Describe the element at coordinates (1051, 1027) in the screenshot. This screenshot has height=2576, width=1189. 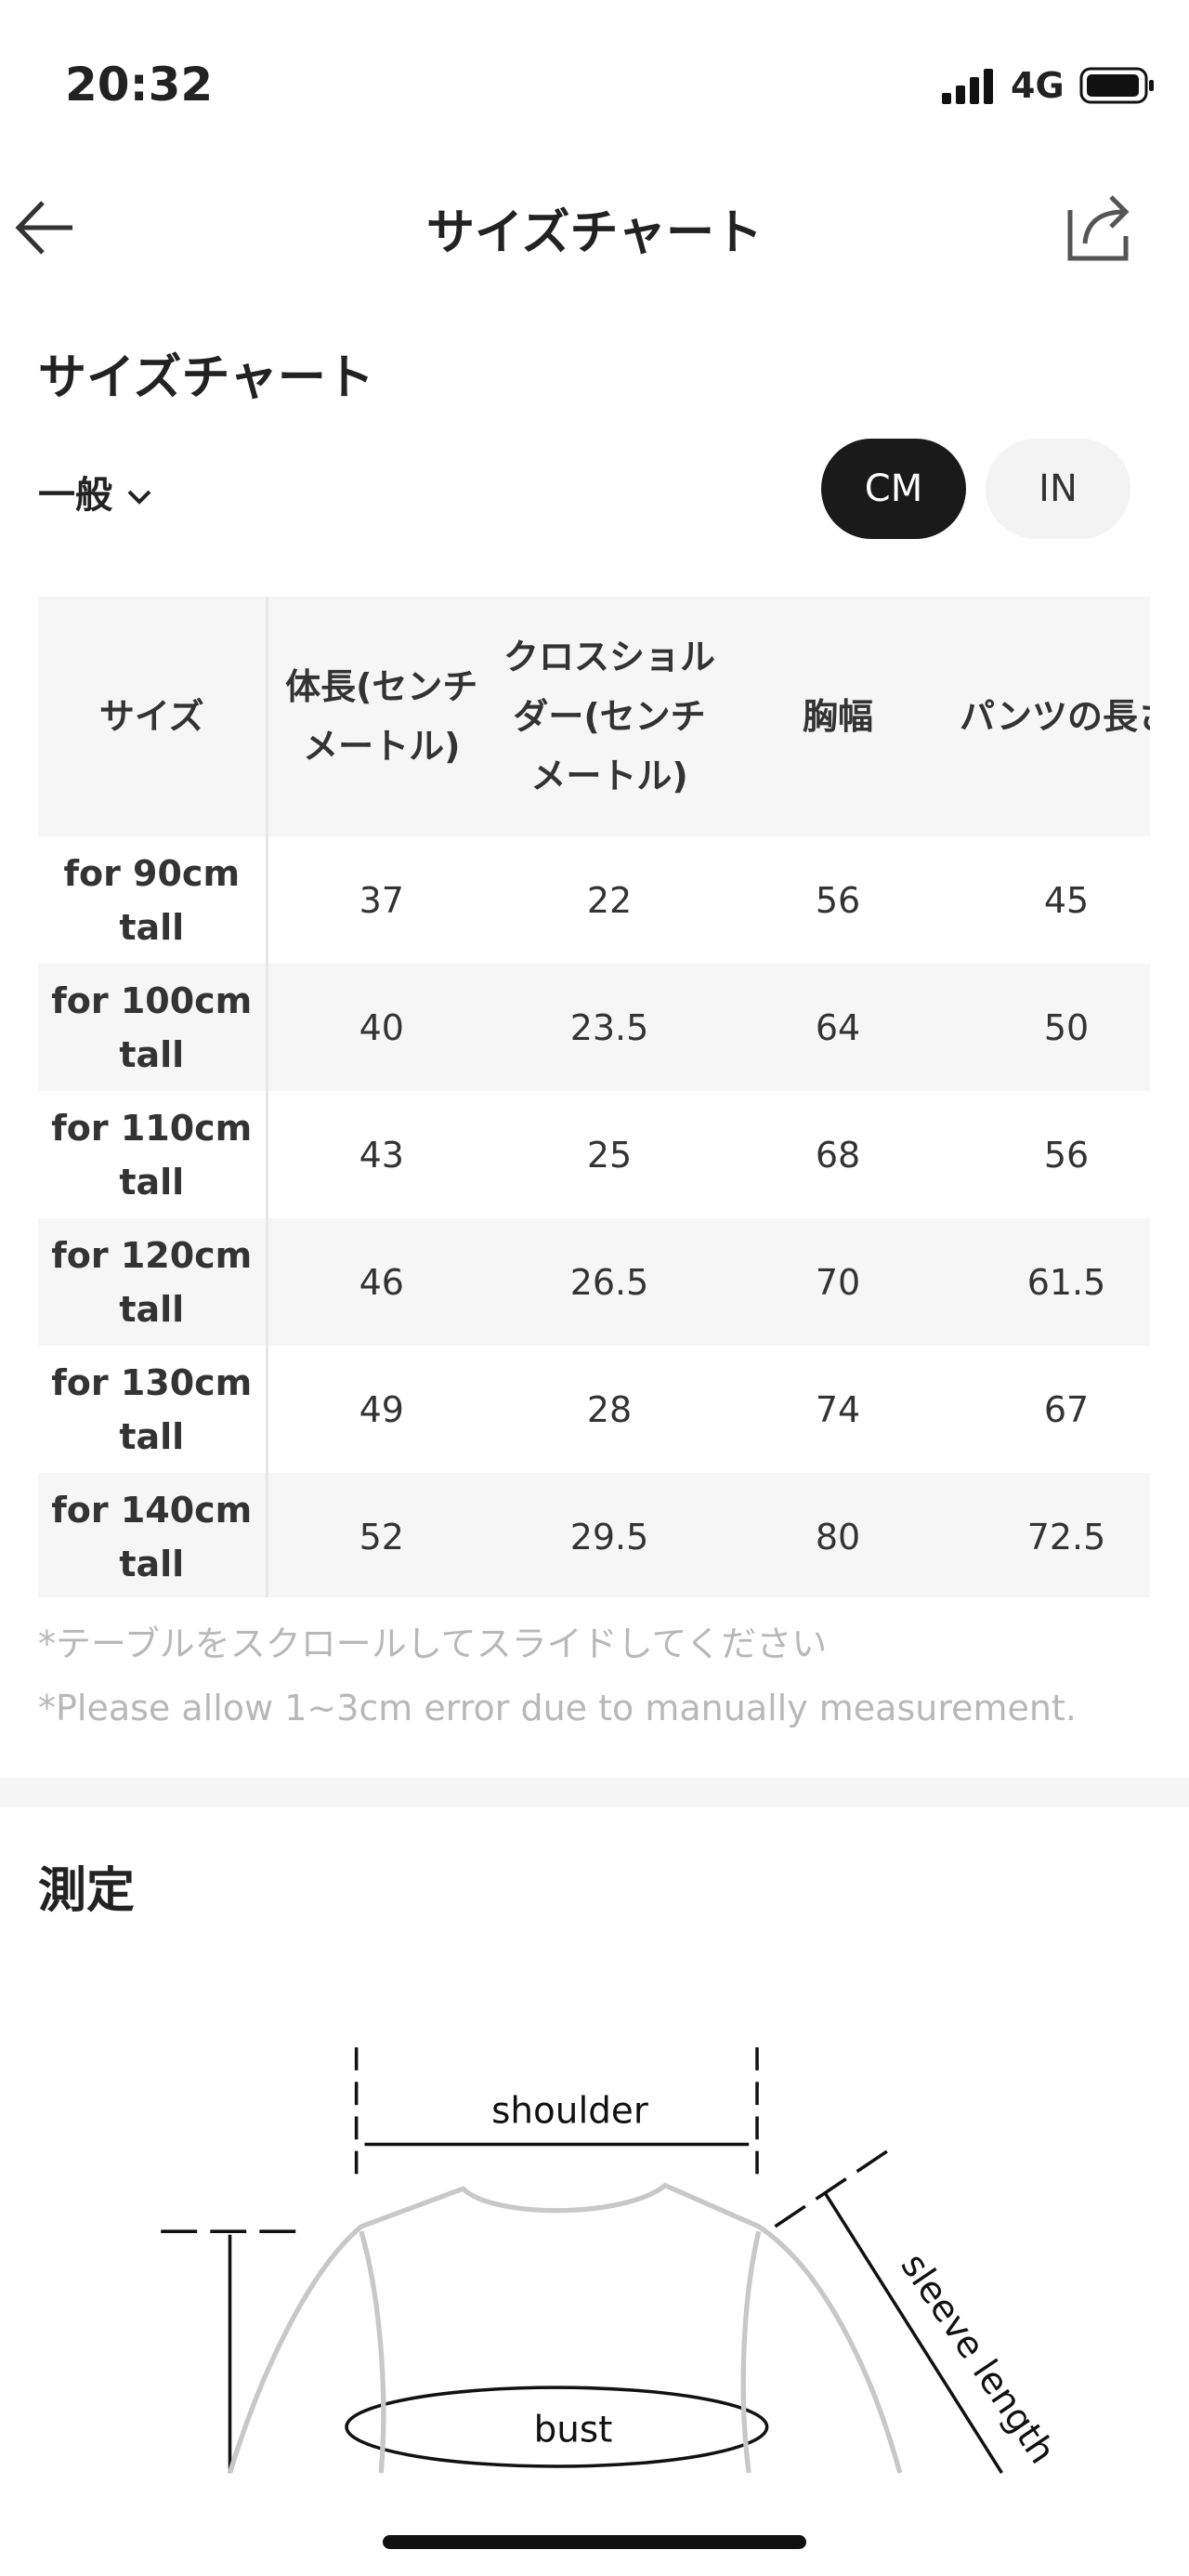
I see `value-cell: 50` at that location.